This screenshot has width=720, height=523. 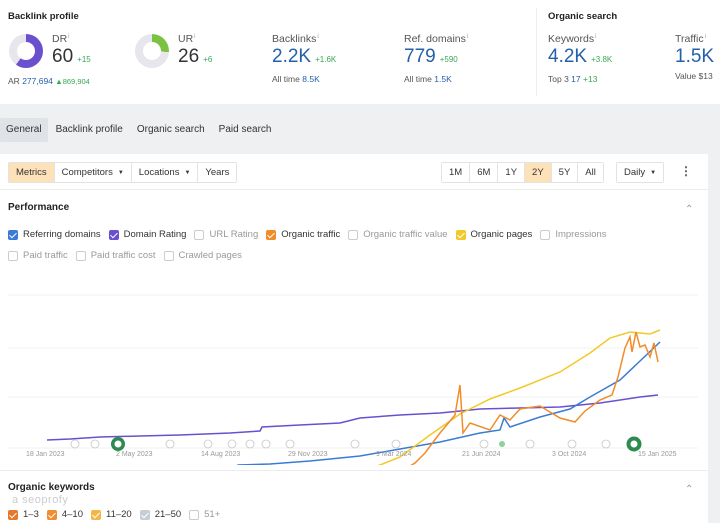 What do you see at coordinates (420, 56) in the screenshot?
I see `ref-domains-value: 779` at bounding box center [420, 56].